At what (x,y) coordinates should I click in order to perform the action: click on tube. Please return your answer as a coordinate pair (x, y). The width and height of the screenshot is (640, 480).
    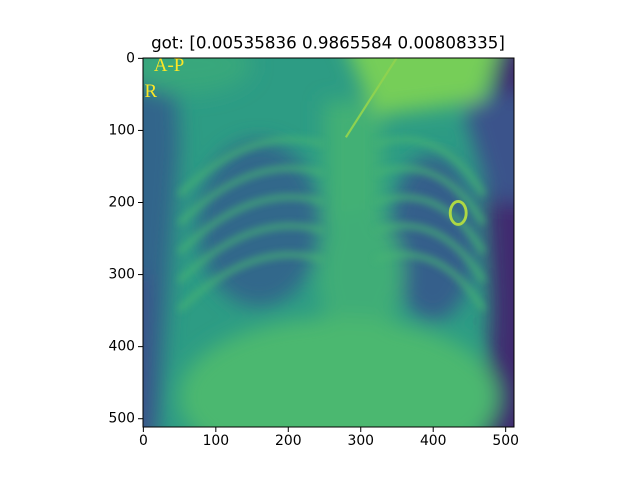
    Looking at the image, I should click on (371, 98).